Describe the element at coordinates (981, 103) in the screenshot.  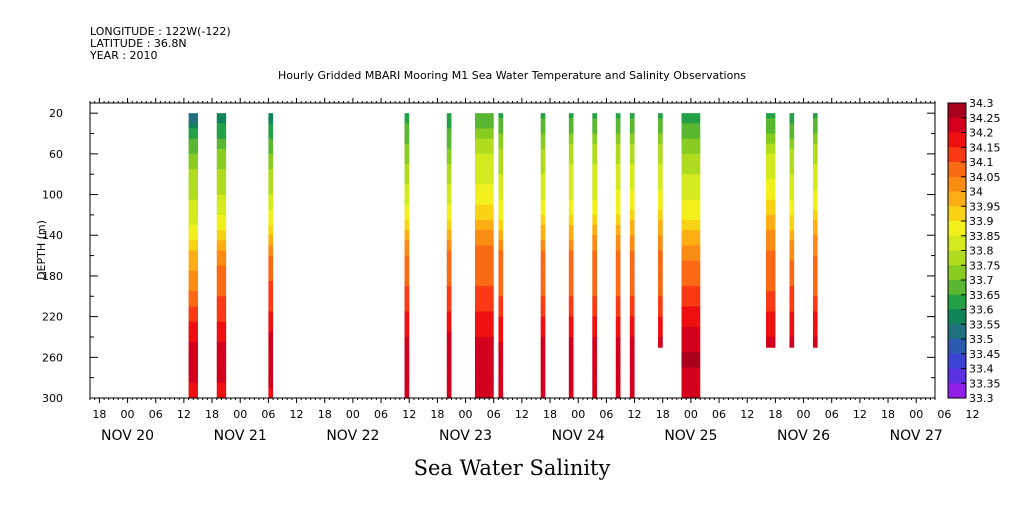
I see `colorbar-label: 34.3` at that location.